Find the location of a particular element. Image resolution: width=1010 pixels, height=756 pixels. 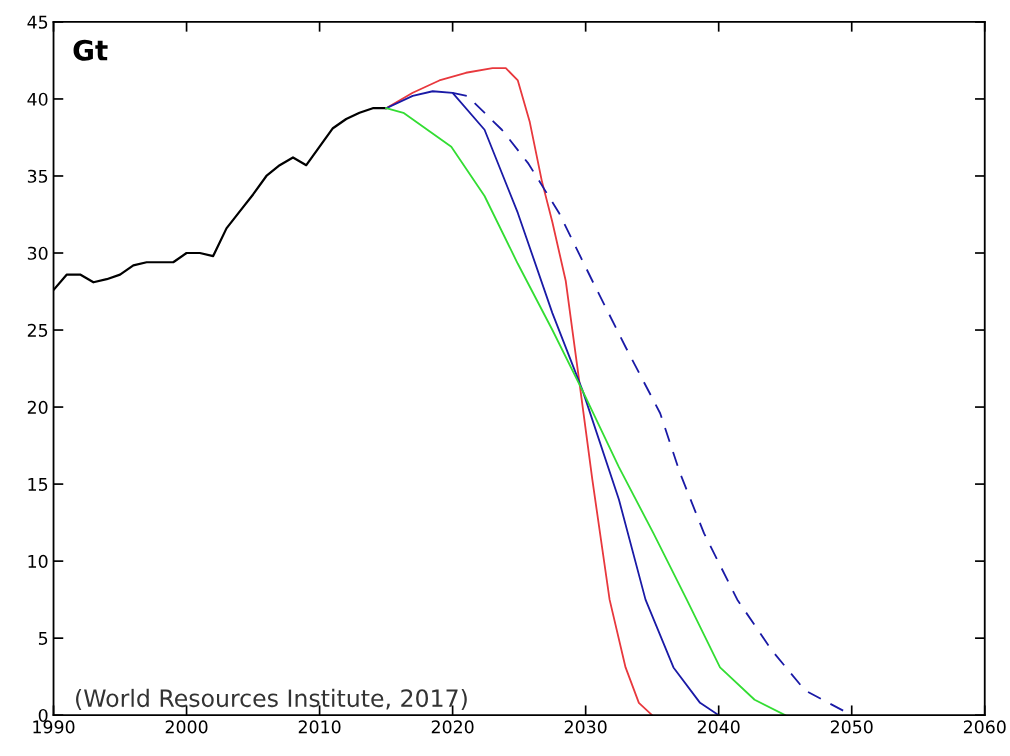

y-tick-label: 20 is located at coordinates (37, 407).